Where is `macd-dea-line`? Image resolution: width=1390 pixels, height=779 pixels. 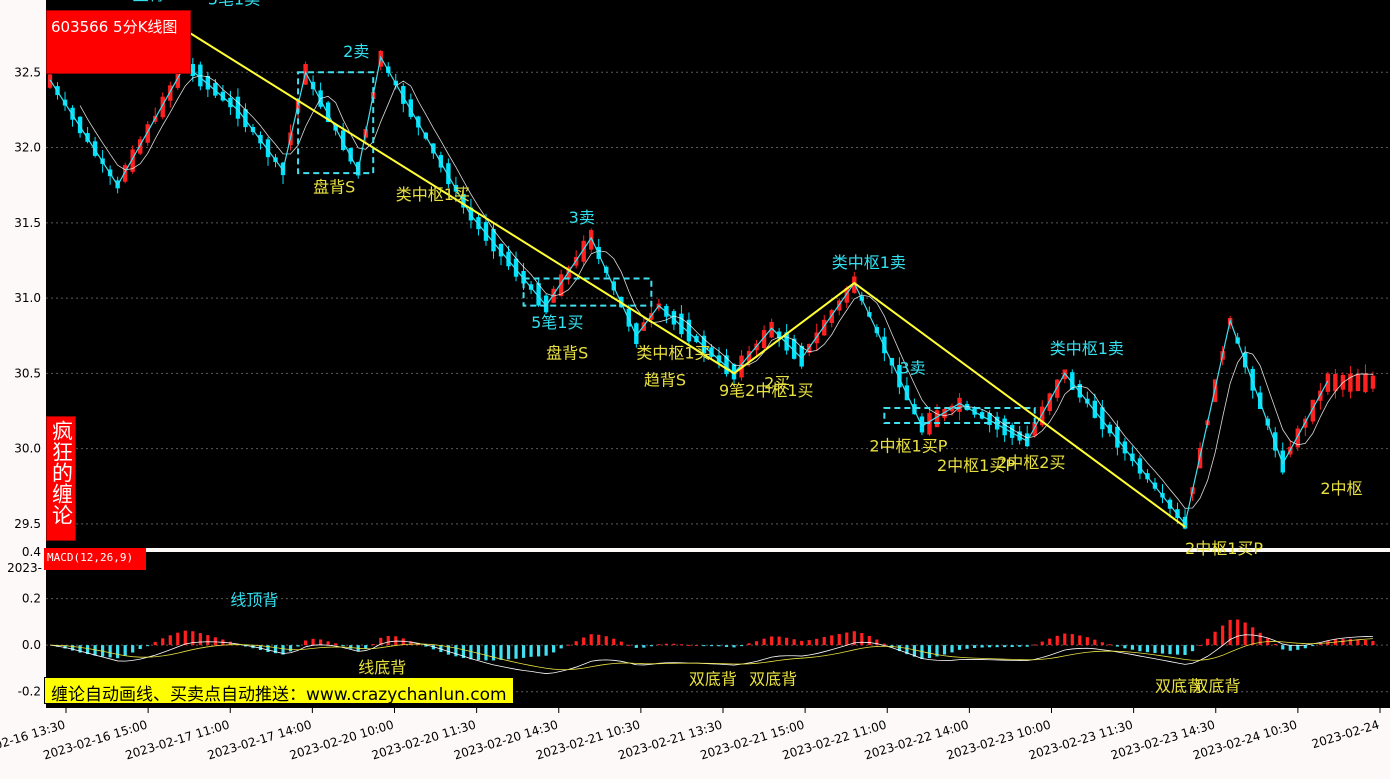 macd-dea-line is located at coordinates (711, 654).